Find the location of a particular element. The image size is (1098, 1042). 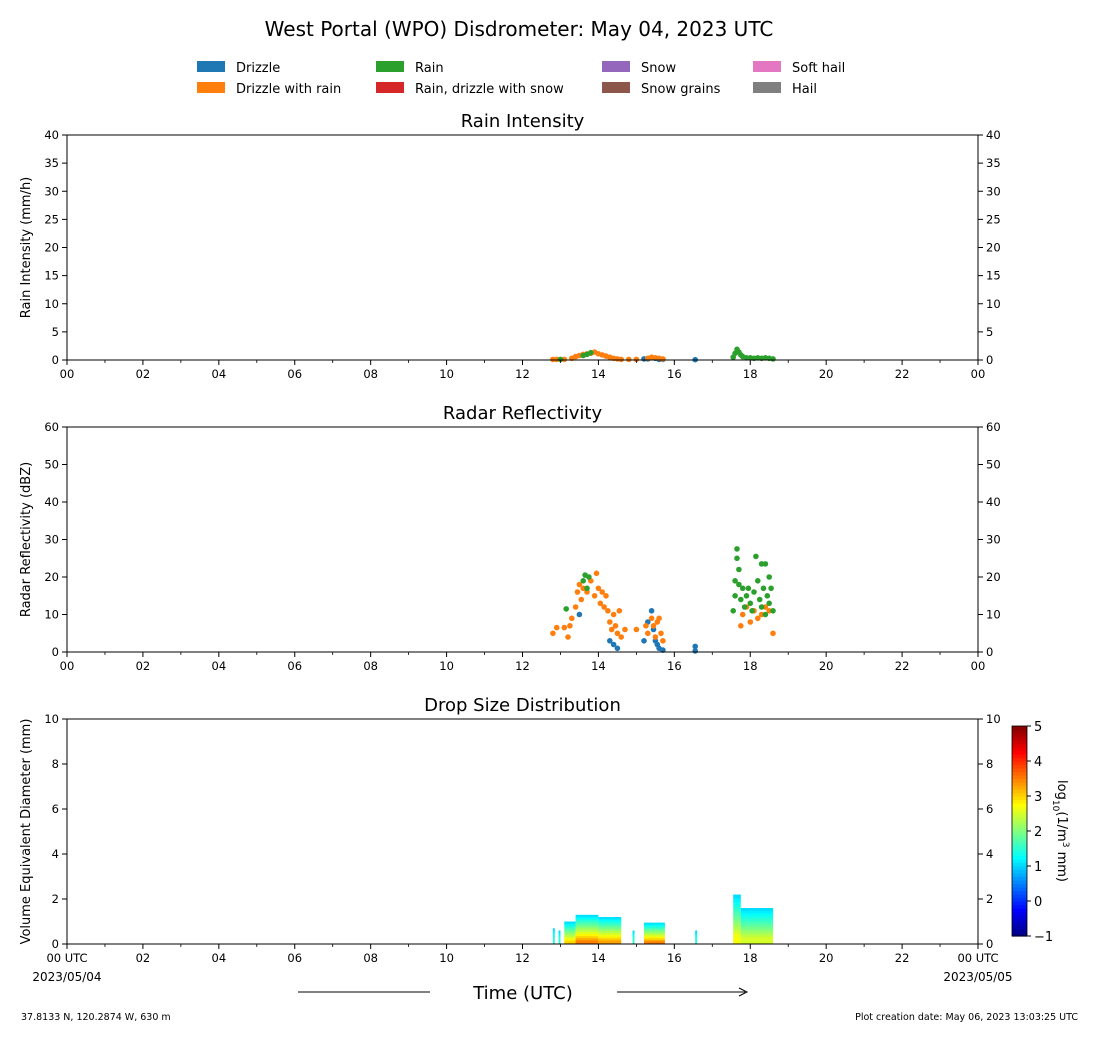

legend-label: Snow is located at coordinates (658, 68).